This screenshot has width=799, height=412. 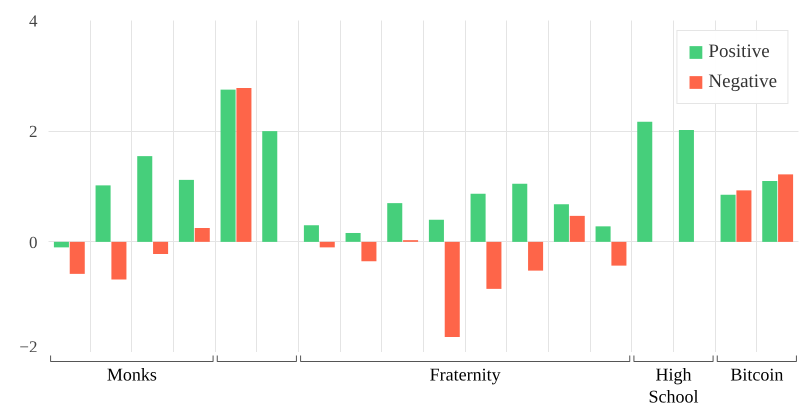 What do you see at coordinates (739, 52) in the screenshot?
I see `legend-label: Positive` at bounding box center [739, 52].